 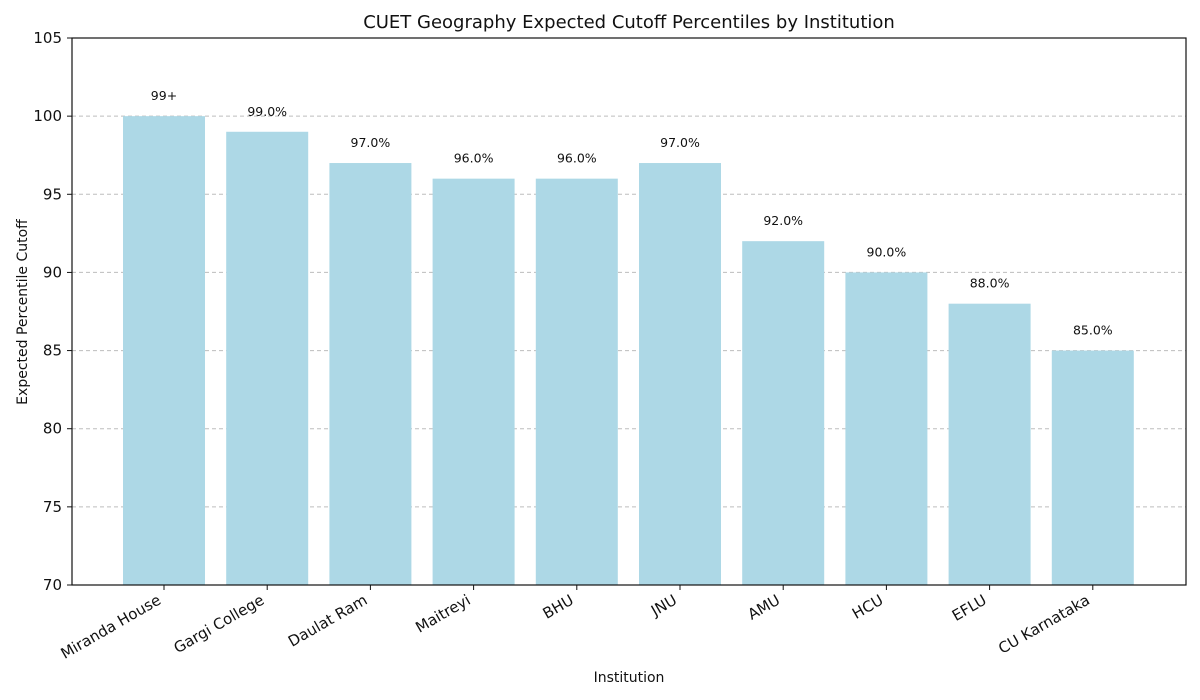 What do you see at coordinates (52, 272) in the screenshot?
I see `y-tick-label: 90` at bounding box center [52, 272].